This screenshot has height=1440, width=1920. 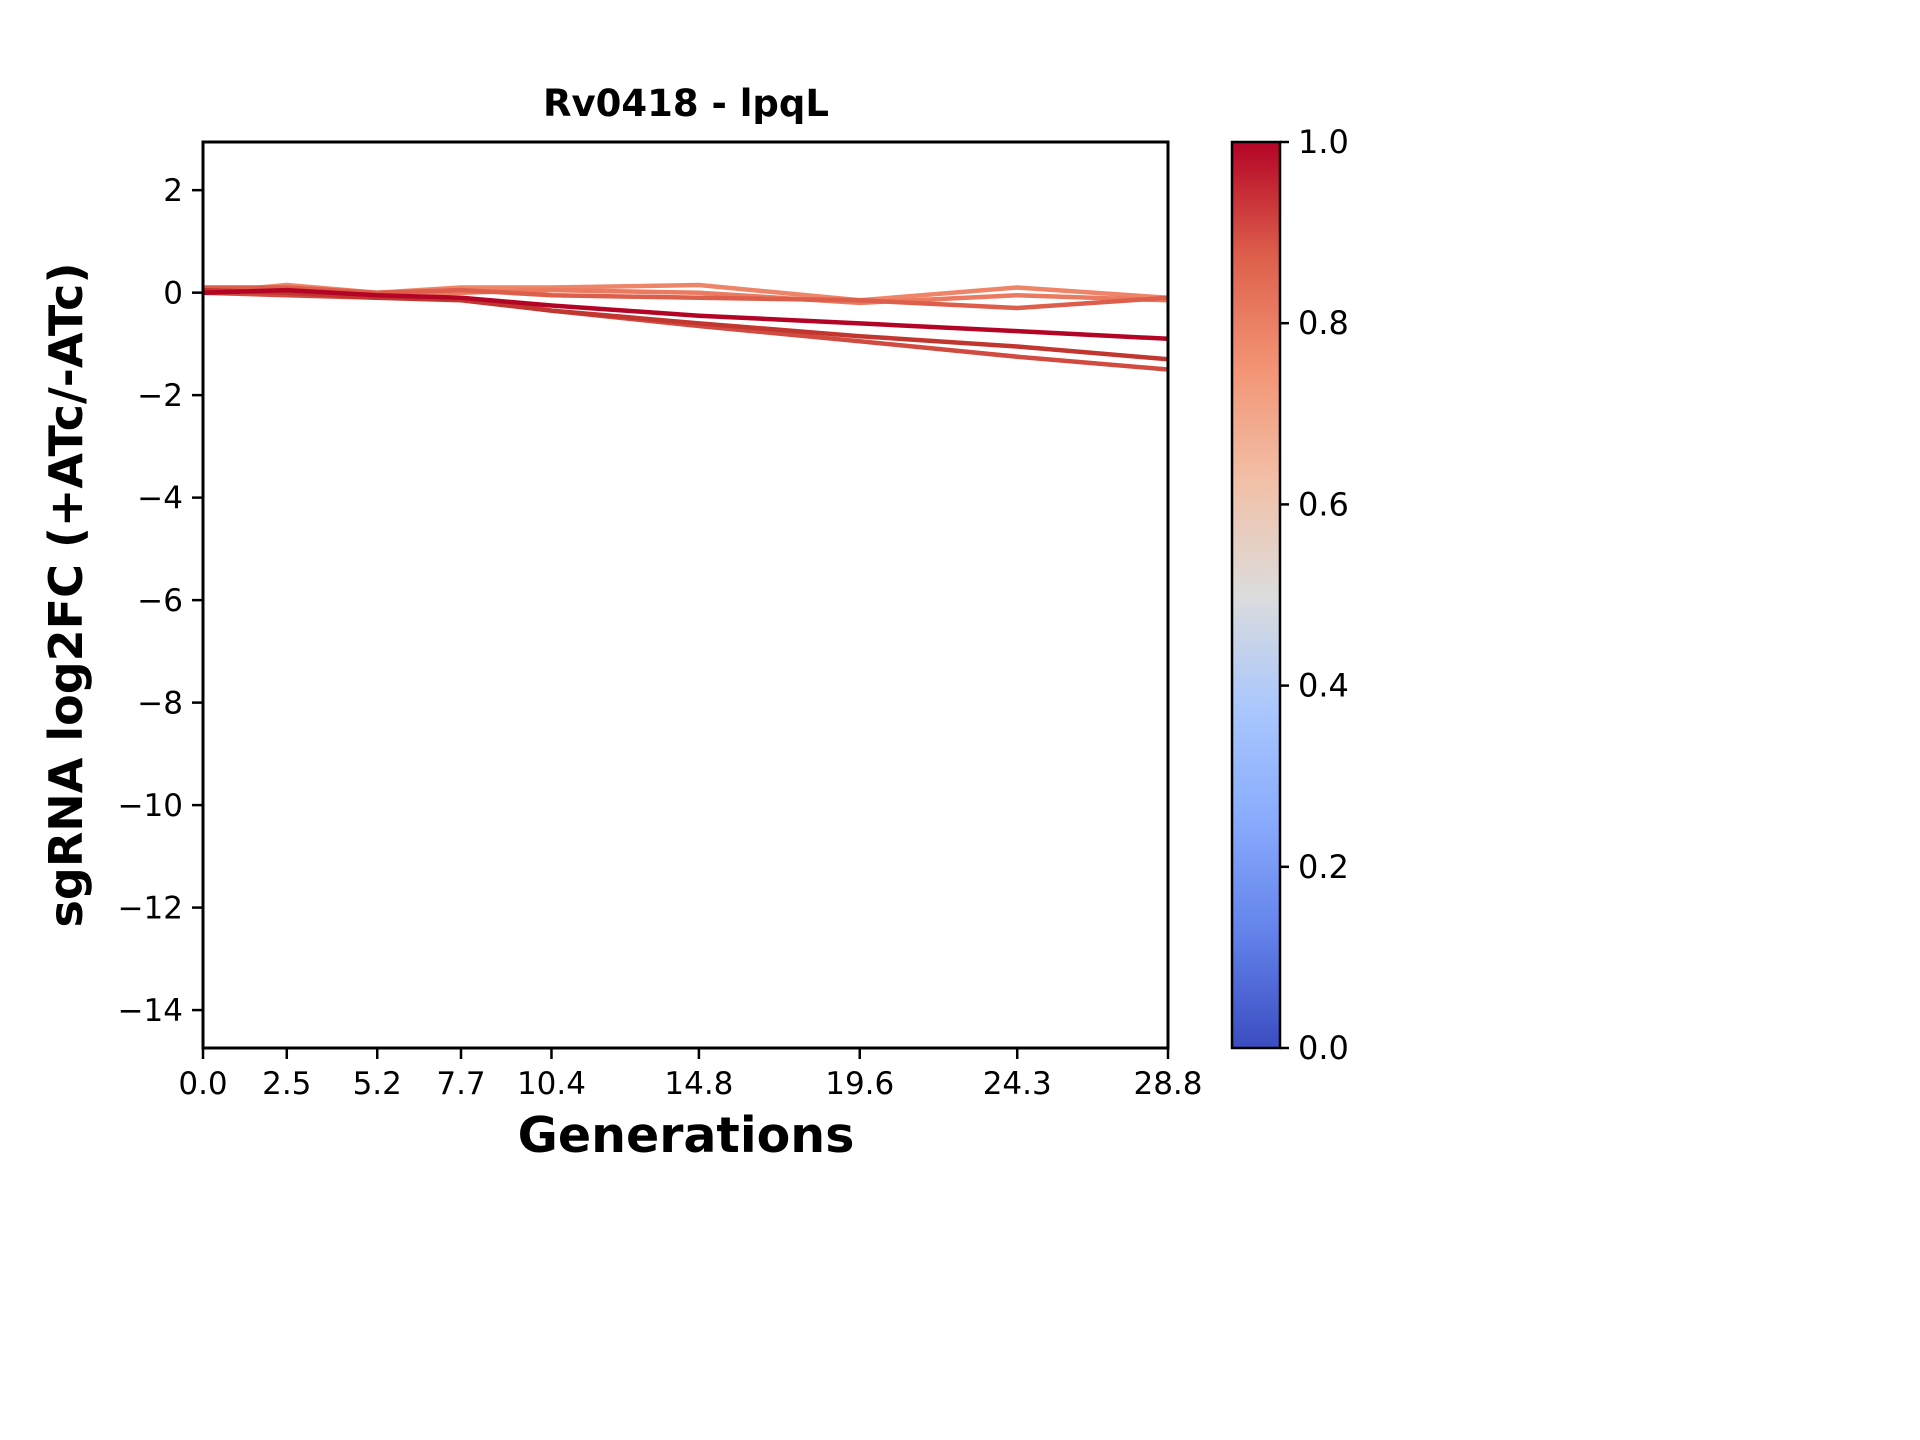 What do you see at coordinates (1323, 504) in the screenshot?
I see `colorbar-tick-label: 0.6` at bounding box center [1323, 504].